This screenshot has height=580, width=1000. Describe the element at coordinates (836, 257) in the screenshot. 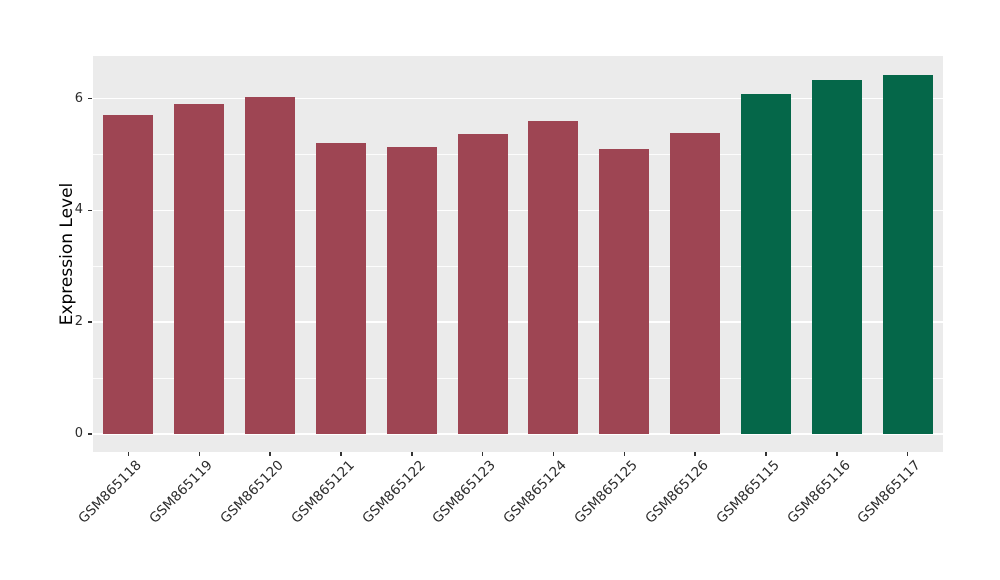

I see `bar-GSM865116` at that location.